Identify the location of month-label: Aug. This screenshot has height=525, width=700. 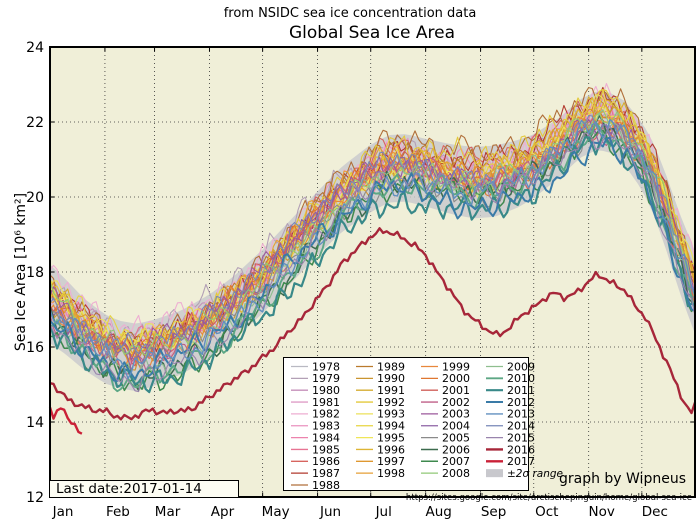
(438, 512).